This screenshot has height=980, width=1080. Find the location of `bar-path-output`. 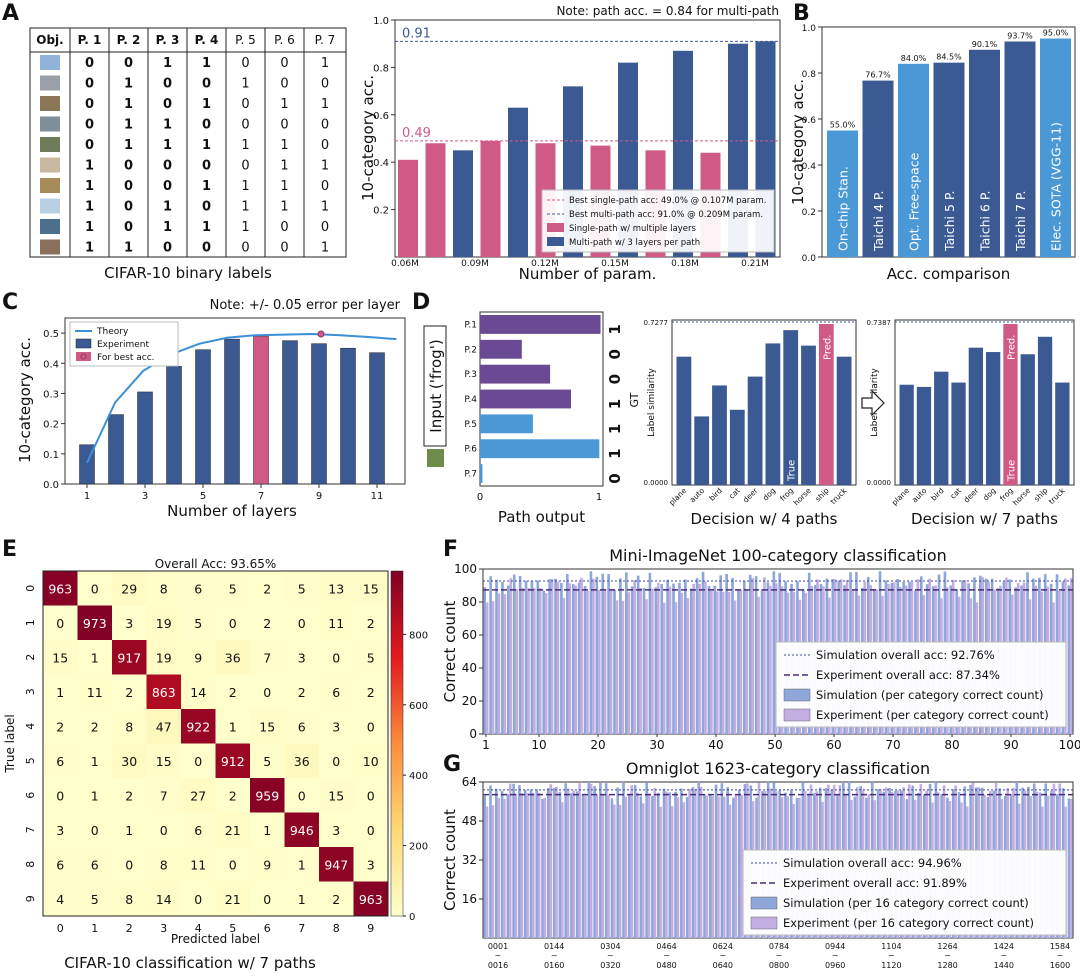

bar-path-output is located at coordinates (506, 424).